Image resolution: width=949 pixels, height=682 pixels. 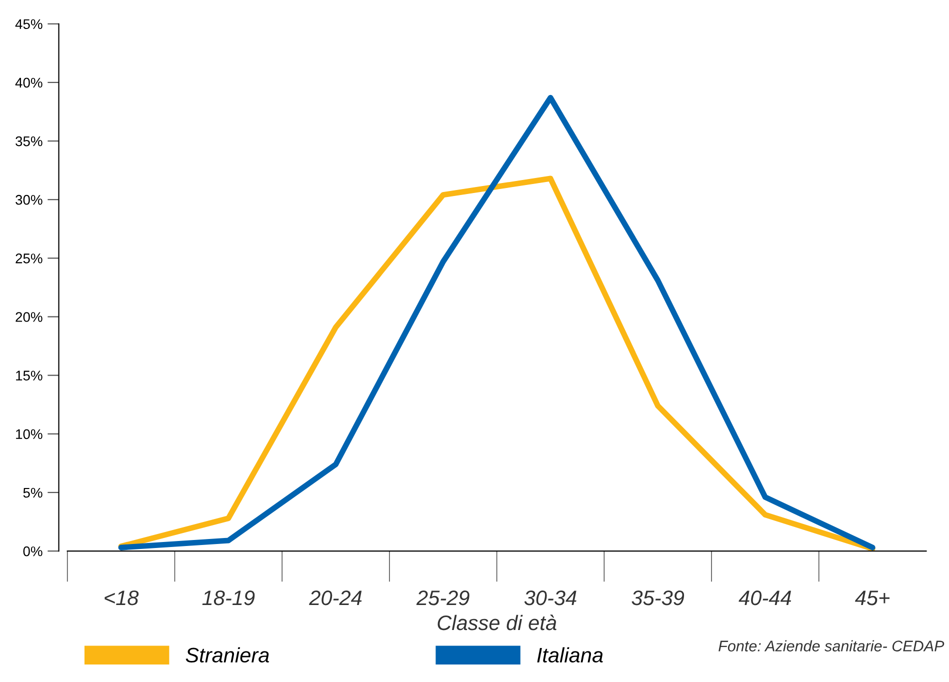 What do you see at coordinates (443, 598) in the screenshot?
I see `x-tick-label: 25-29` at bounding box center [443, 598].